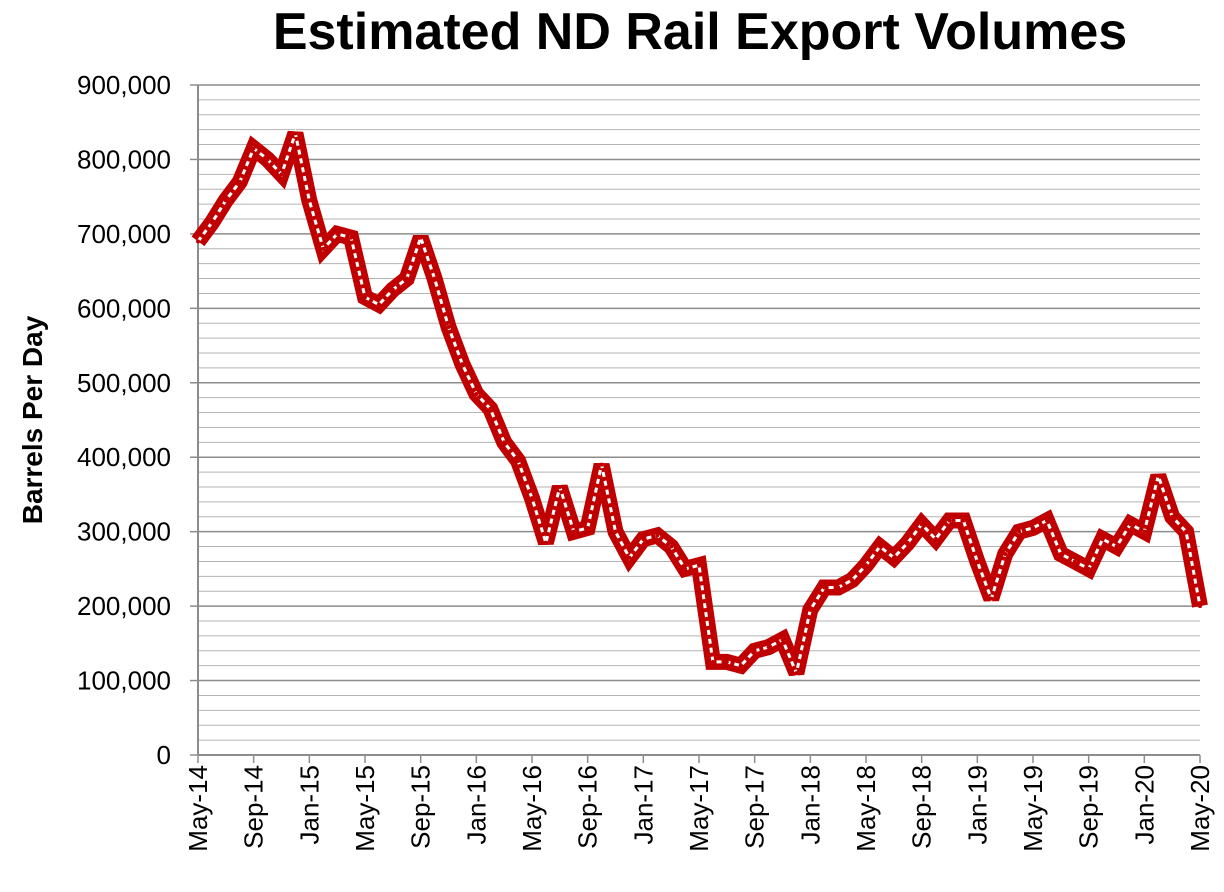 Image resolution: width=1224 pixels, height=892 pixels. Describe the element at coordinates (124, 159) in the screenshot. I see `y-tick-label: 800,000` at that location.